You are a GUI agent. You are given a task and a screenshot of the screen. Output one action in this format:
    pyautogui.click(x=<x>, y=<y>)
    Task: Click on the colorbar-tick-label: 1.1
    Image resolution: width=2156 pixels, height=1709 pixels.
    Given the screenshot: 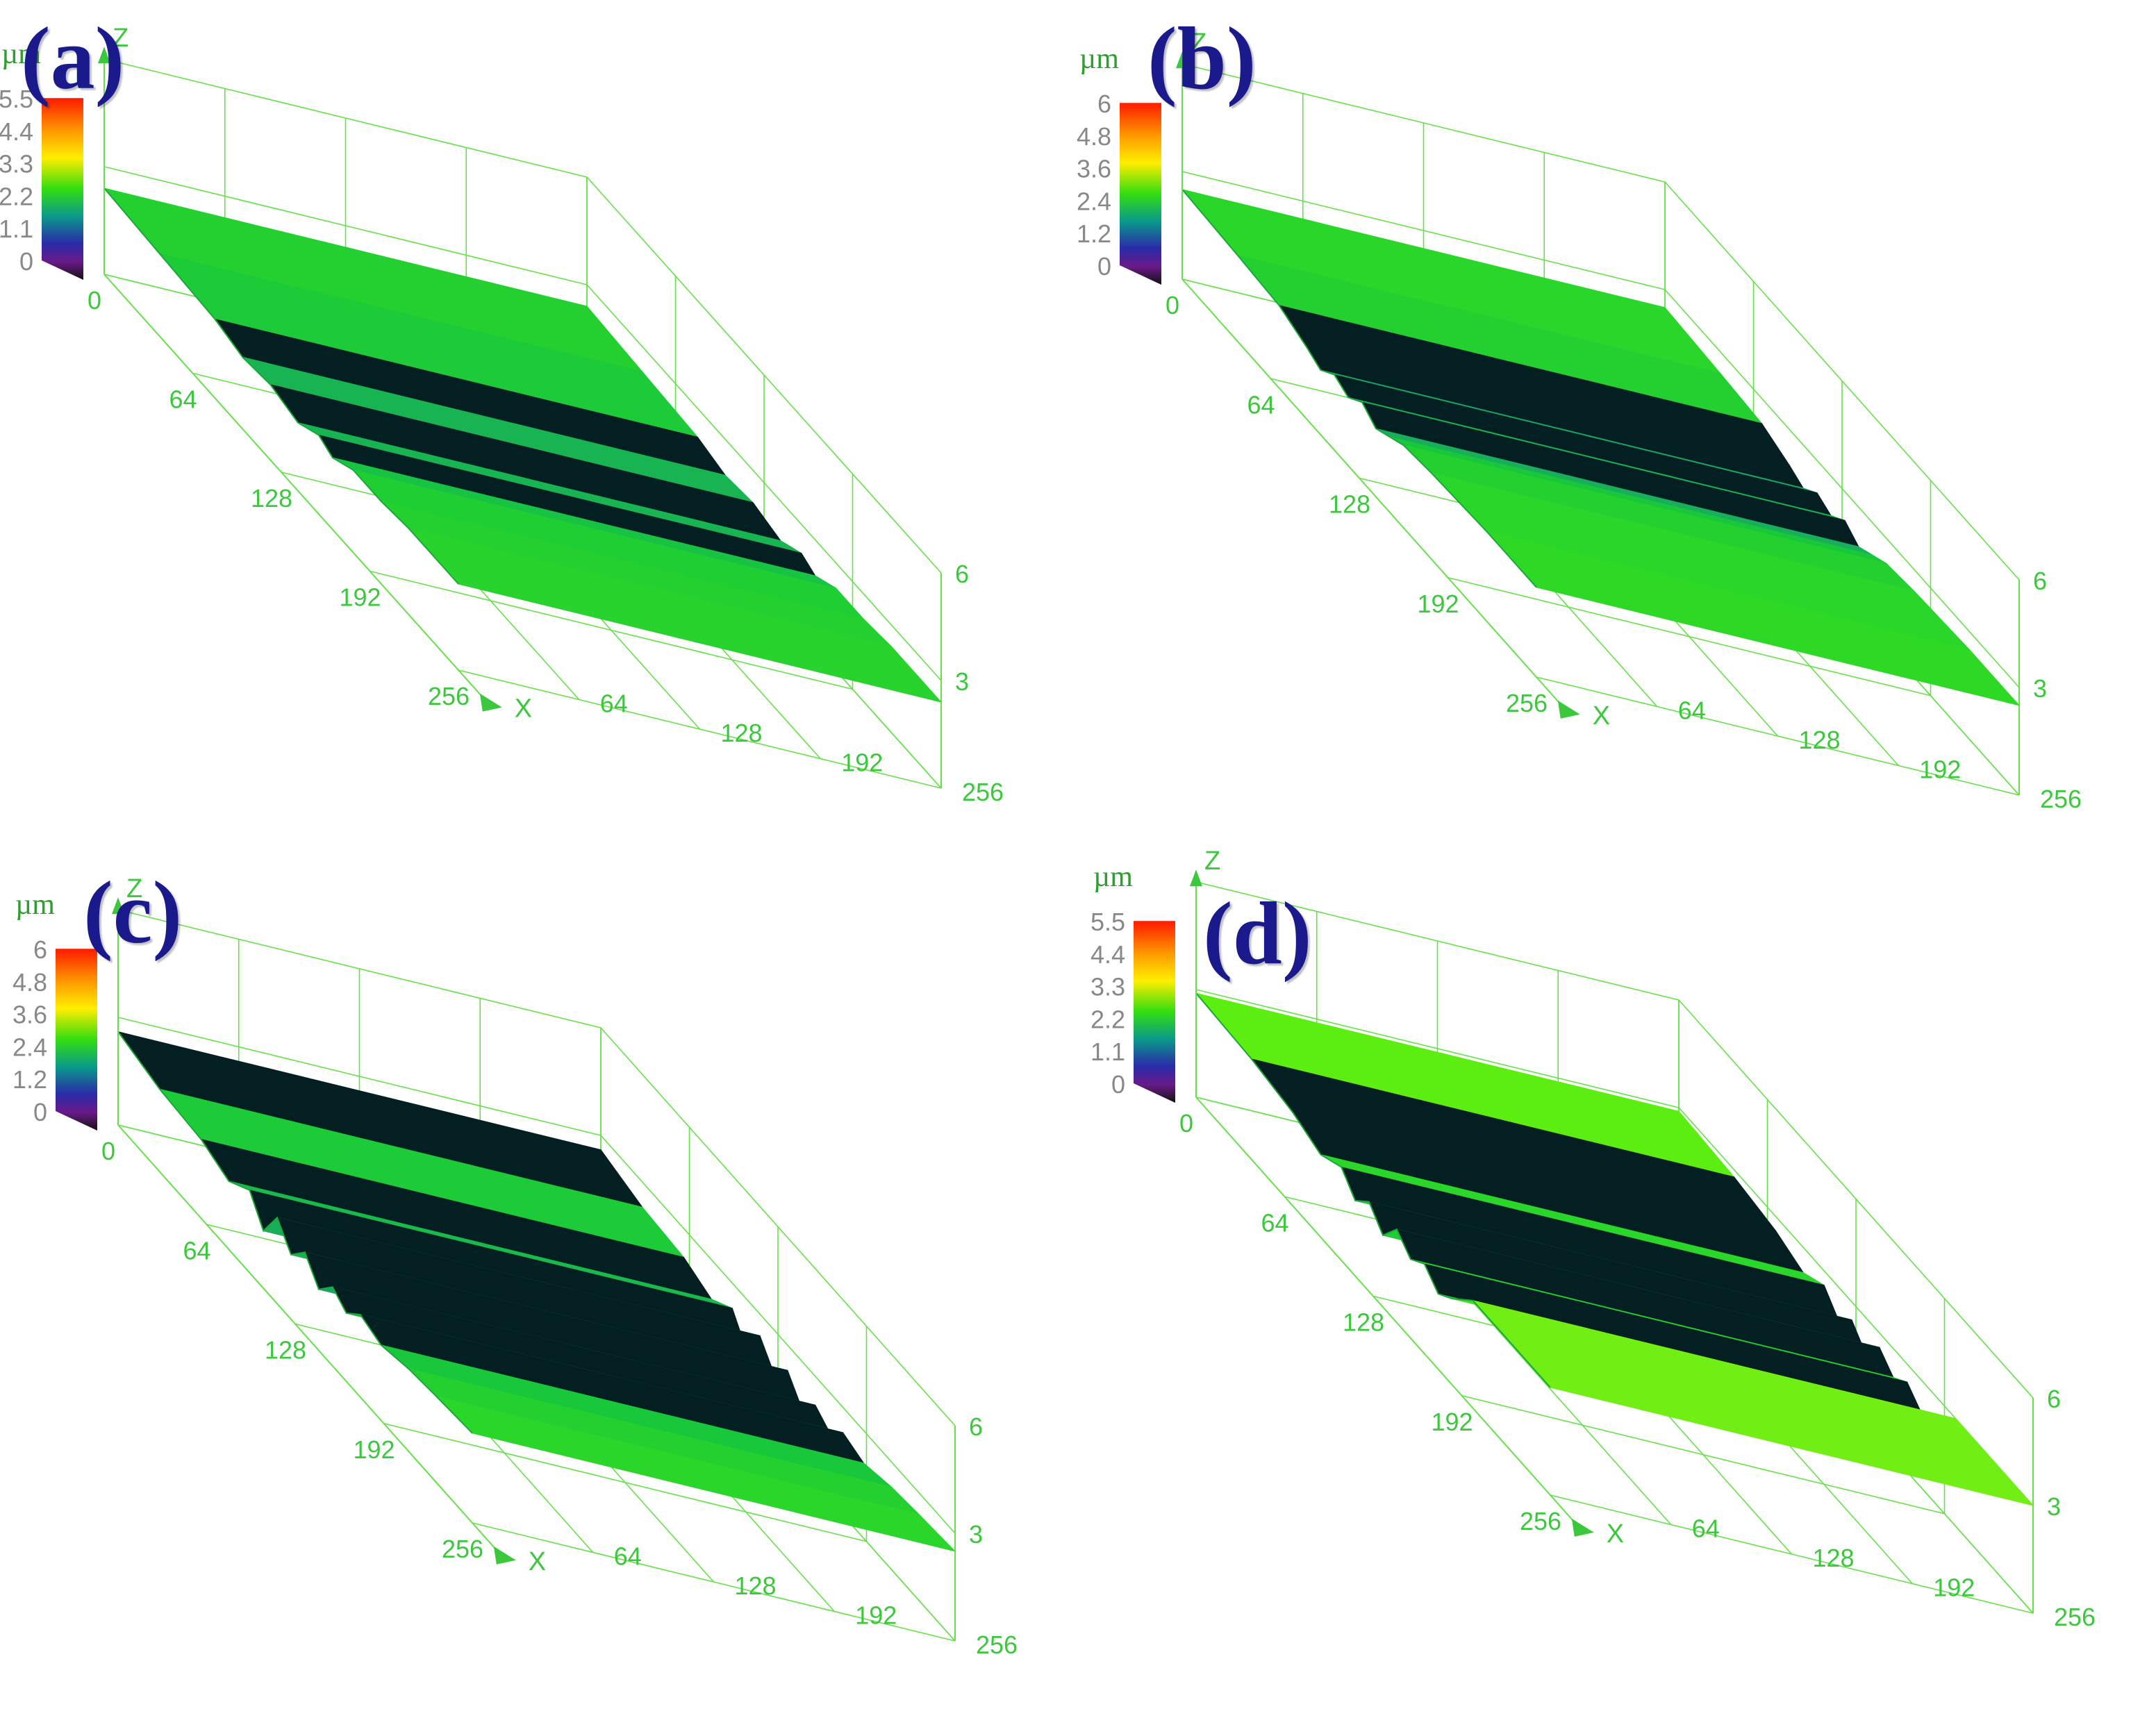 What is the action you would take?
    pyautogui.click(x=16, y=229)
    